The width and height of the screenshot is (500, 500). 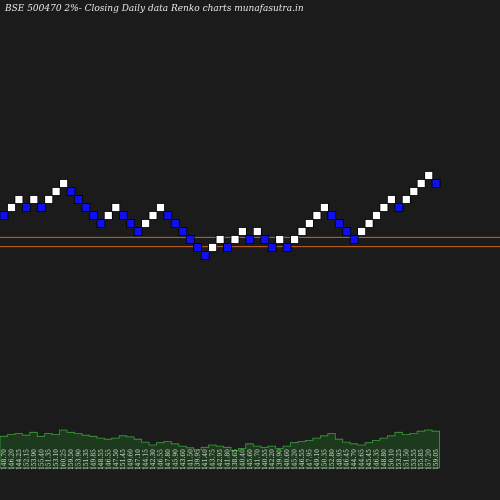 What do you see at coordinates (272, 459) in the screenshot?
I see `volume-label: 142.20` at bounding box center [272, 459].